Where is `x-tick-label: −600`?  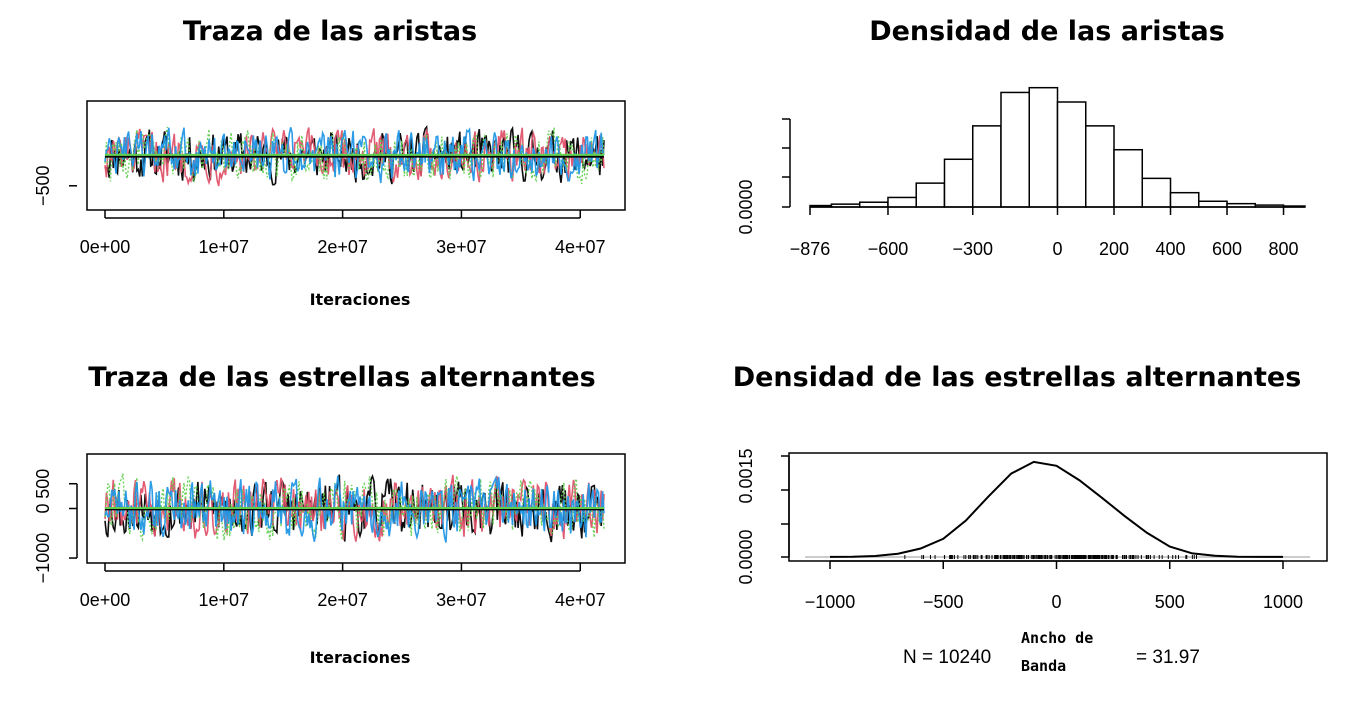 x-tick-label: −600 is located at coordinates (888, 249).